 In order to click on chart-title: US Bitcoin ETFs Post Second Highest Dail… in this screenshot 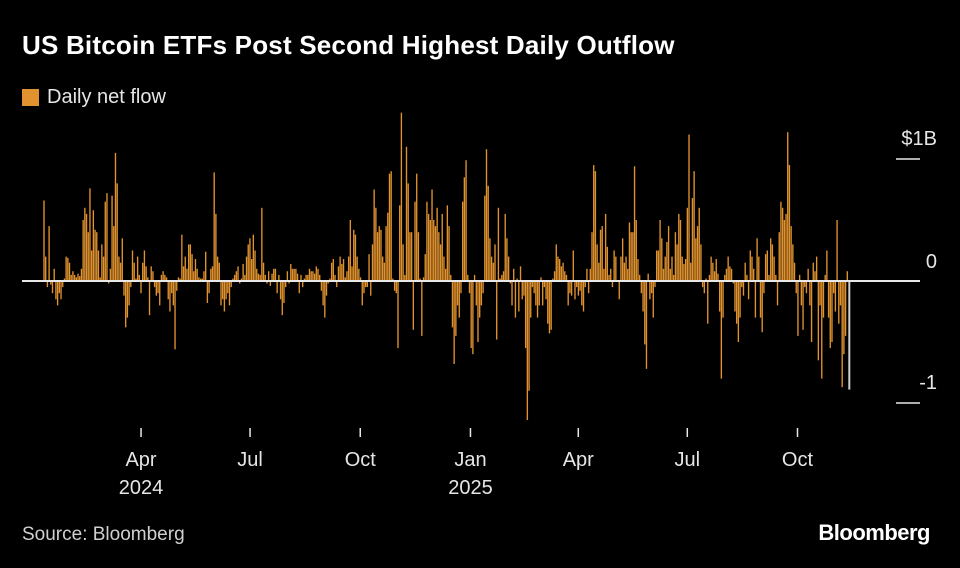, I will do `click(348, 45)`.